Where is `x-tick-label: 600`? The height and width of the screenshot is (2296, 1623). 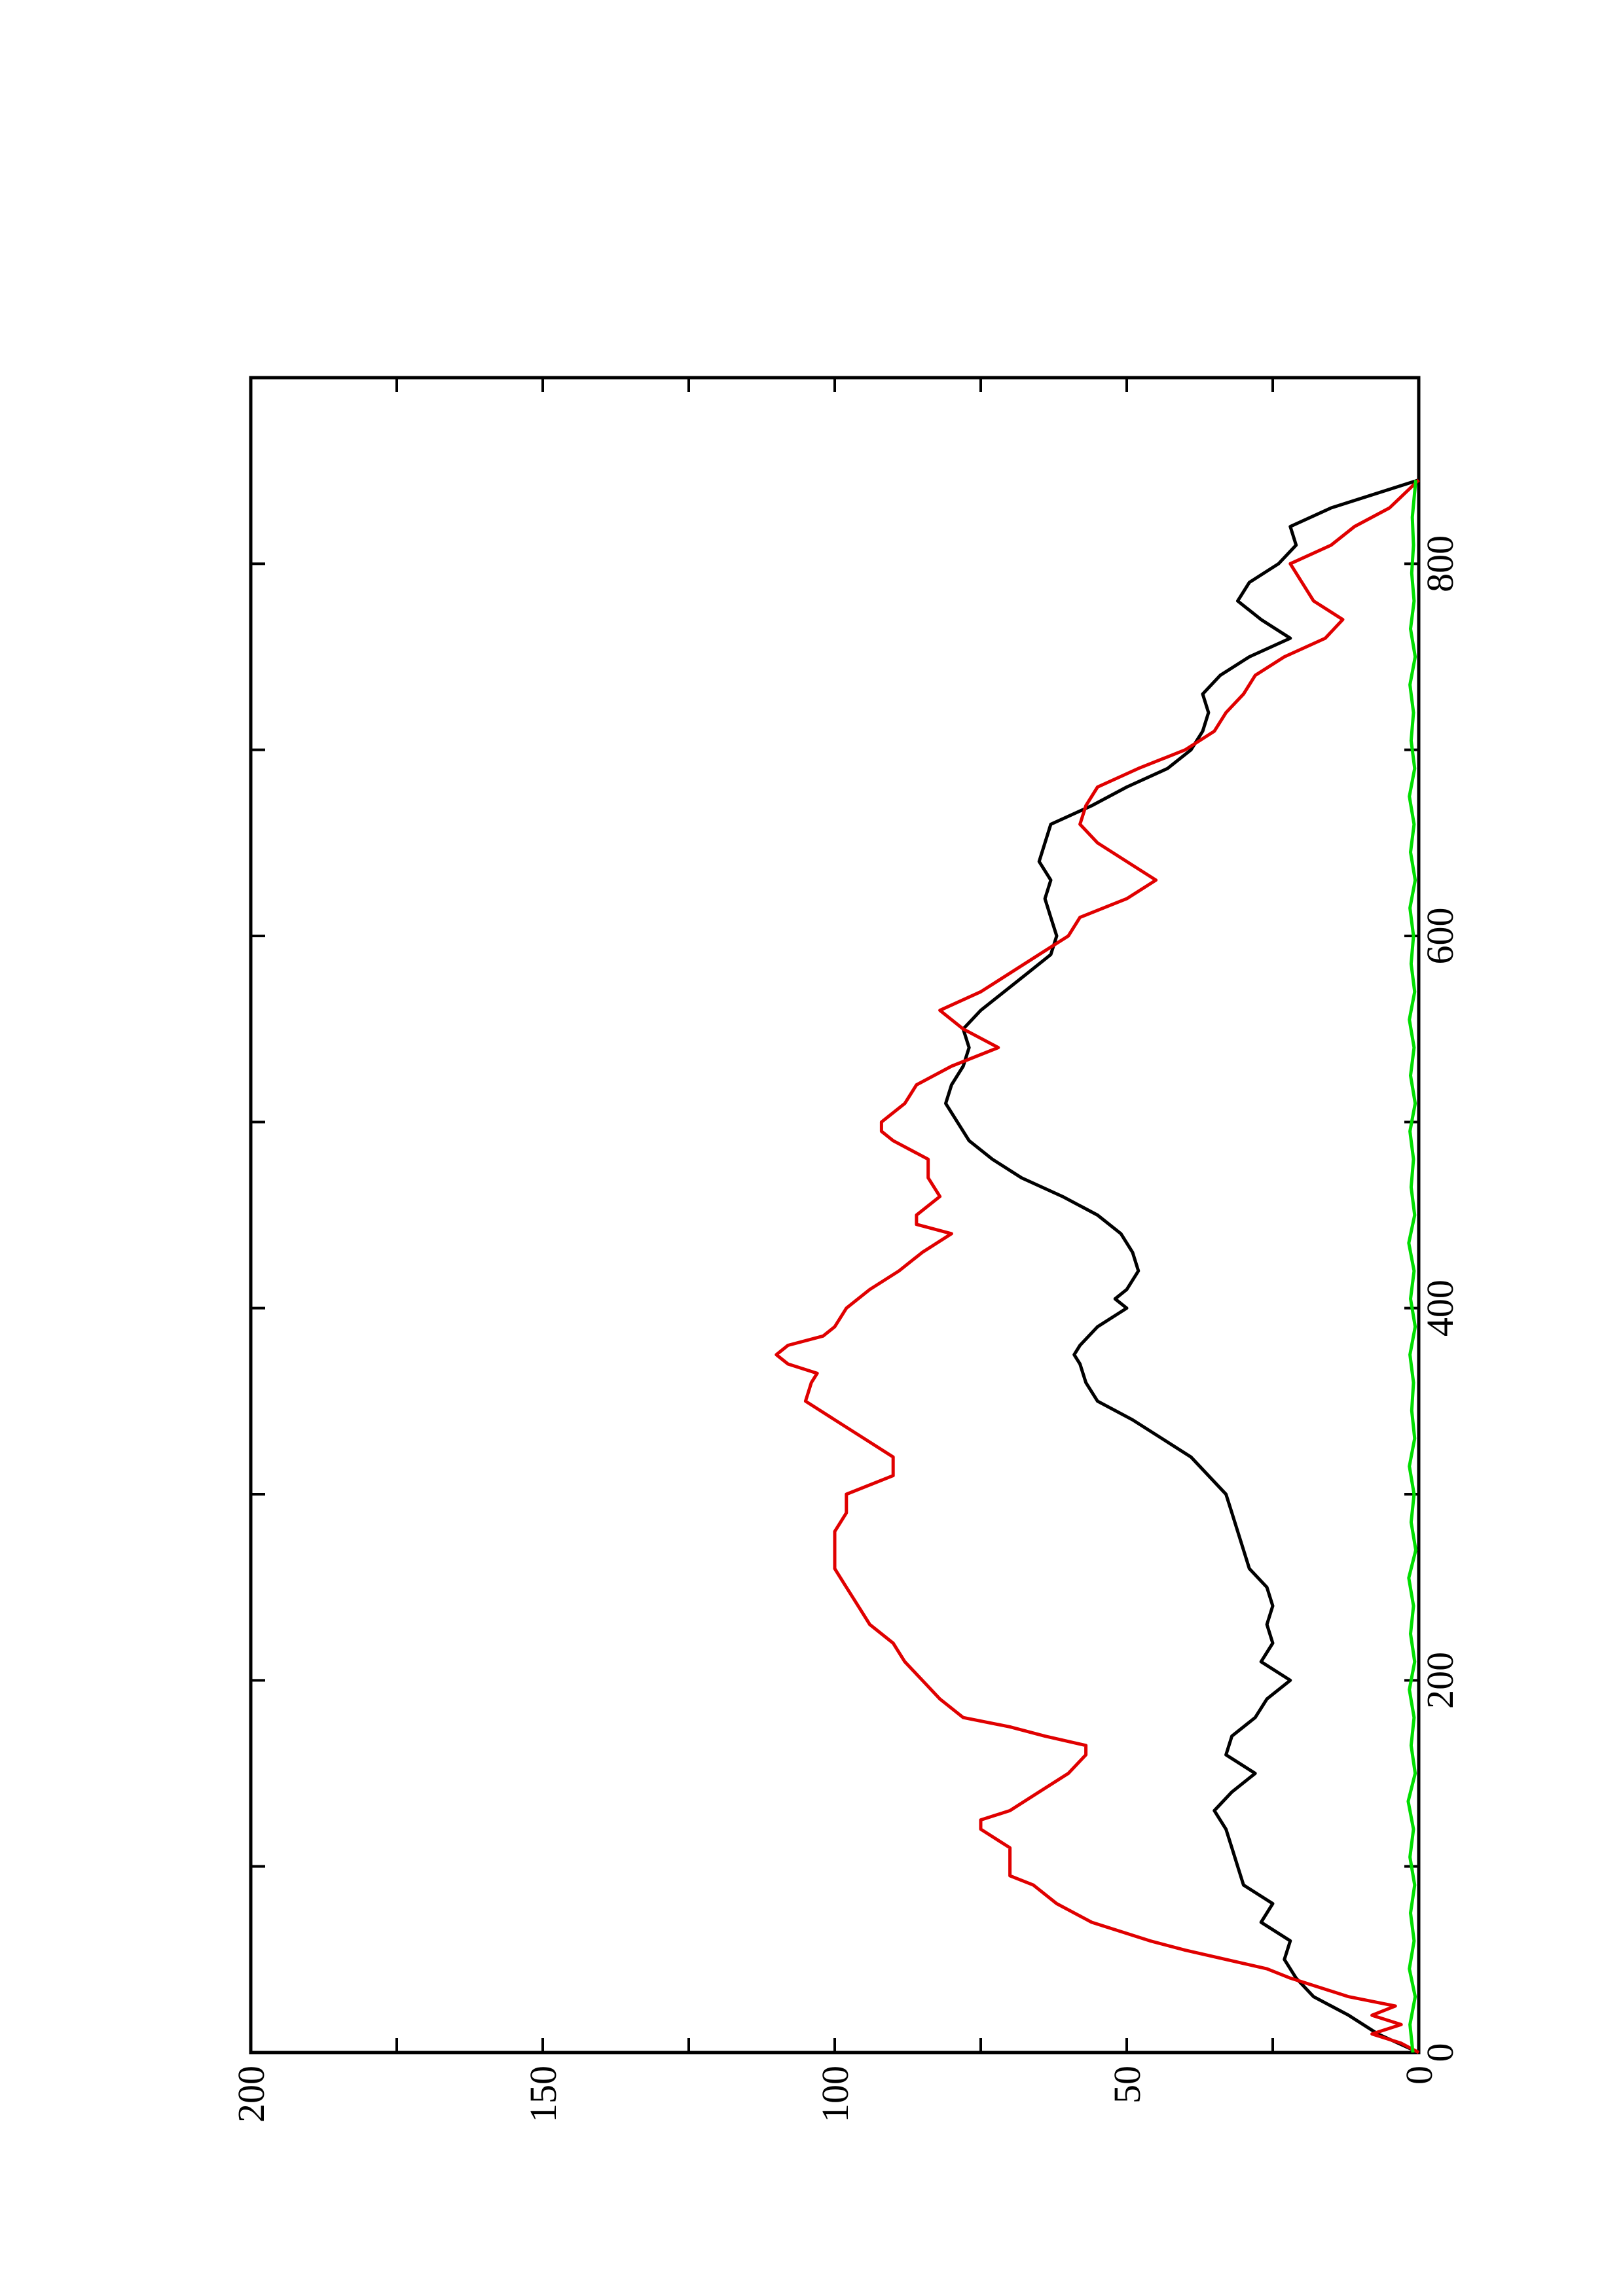
x-tick-label: 600 is located at coordinates (1440, 936).